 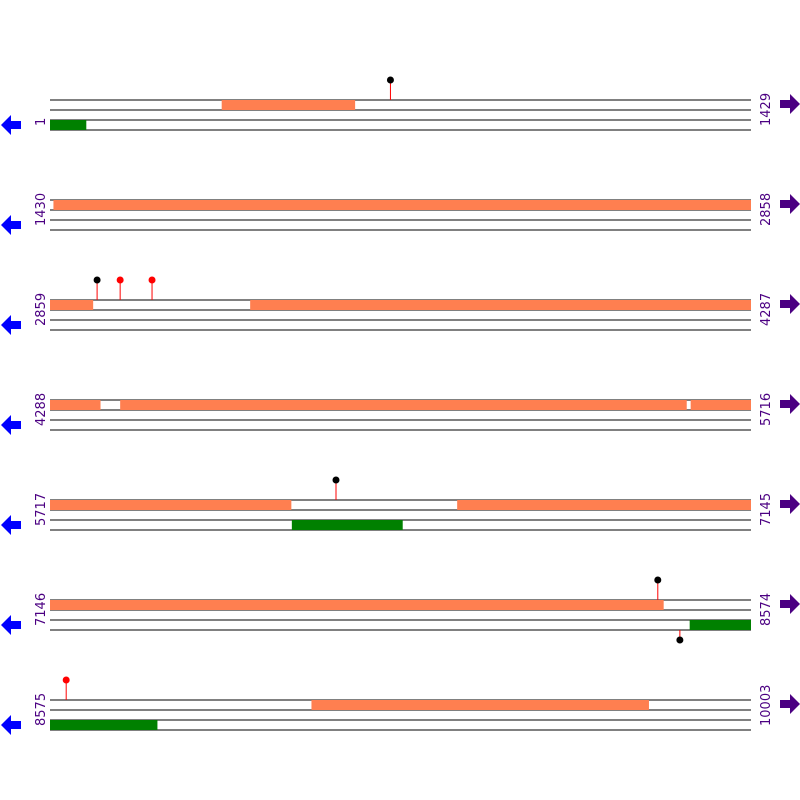 I want to click on track-row: 1 1429, so click(x=400, y=105).